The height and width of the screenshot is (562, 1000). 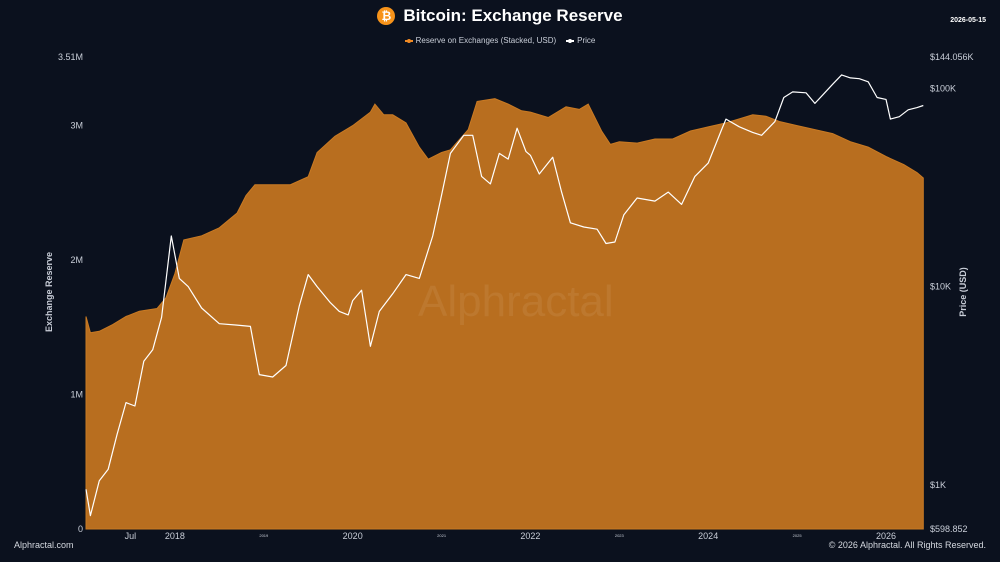 I want to click on y-right-tick-label: $144.056K, so click(x=952, y=57).